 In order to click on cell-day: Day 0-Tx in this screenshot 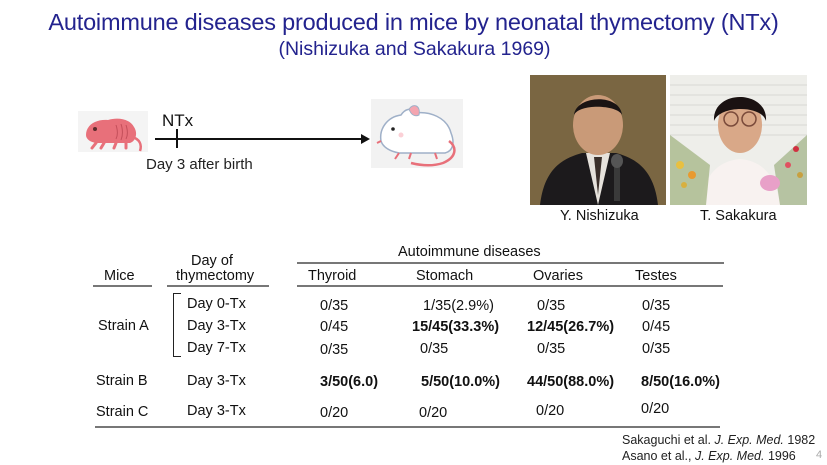, I will do `click(216, 304)`.